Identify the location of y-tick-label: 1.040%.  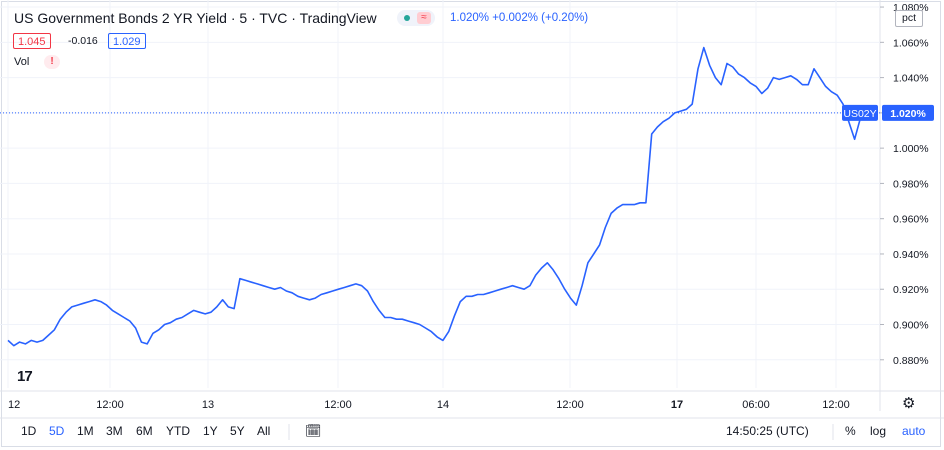
(911, 79).